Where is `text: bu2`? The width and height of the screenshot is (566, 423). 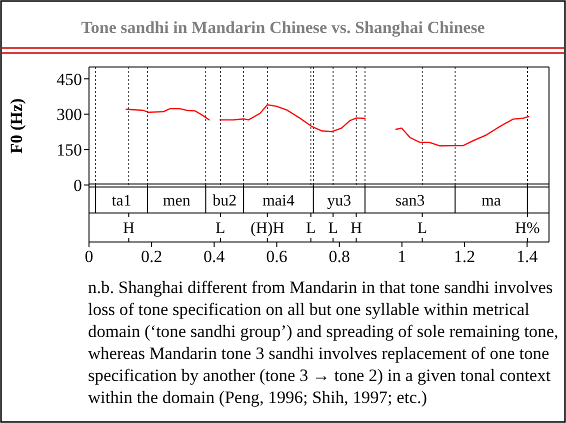
text: bu2 is located at coordinates (224, 201).